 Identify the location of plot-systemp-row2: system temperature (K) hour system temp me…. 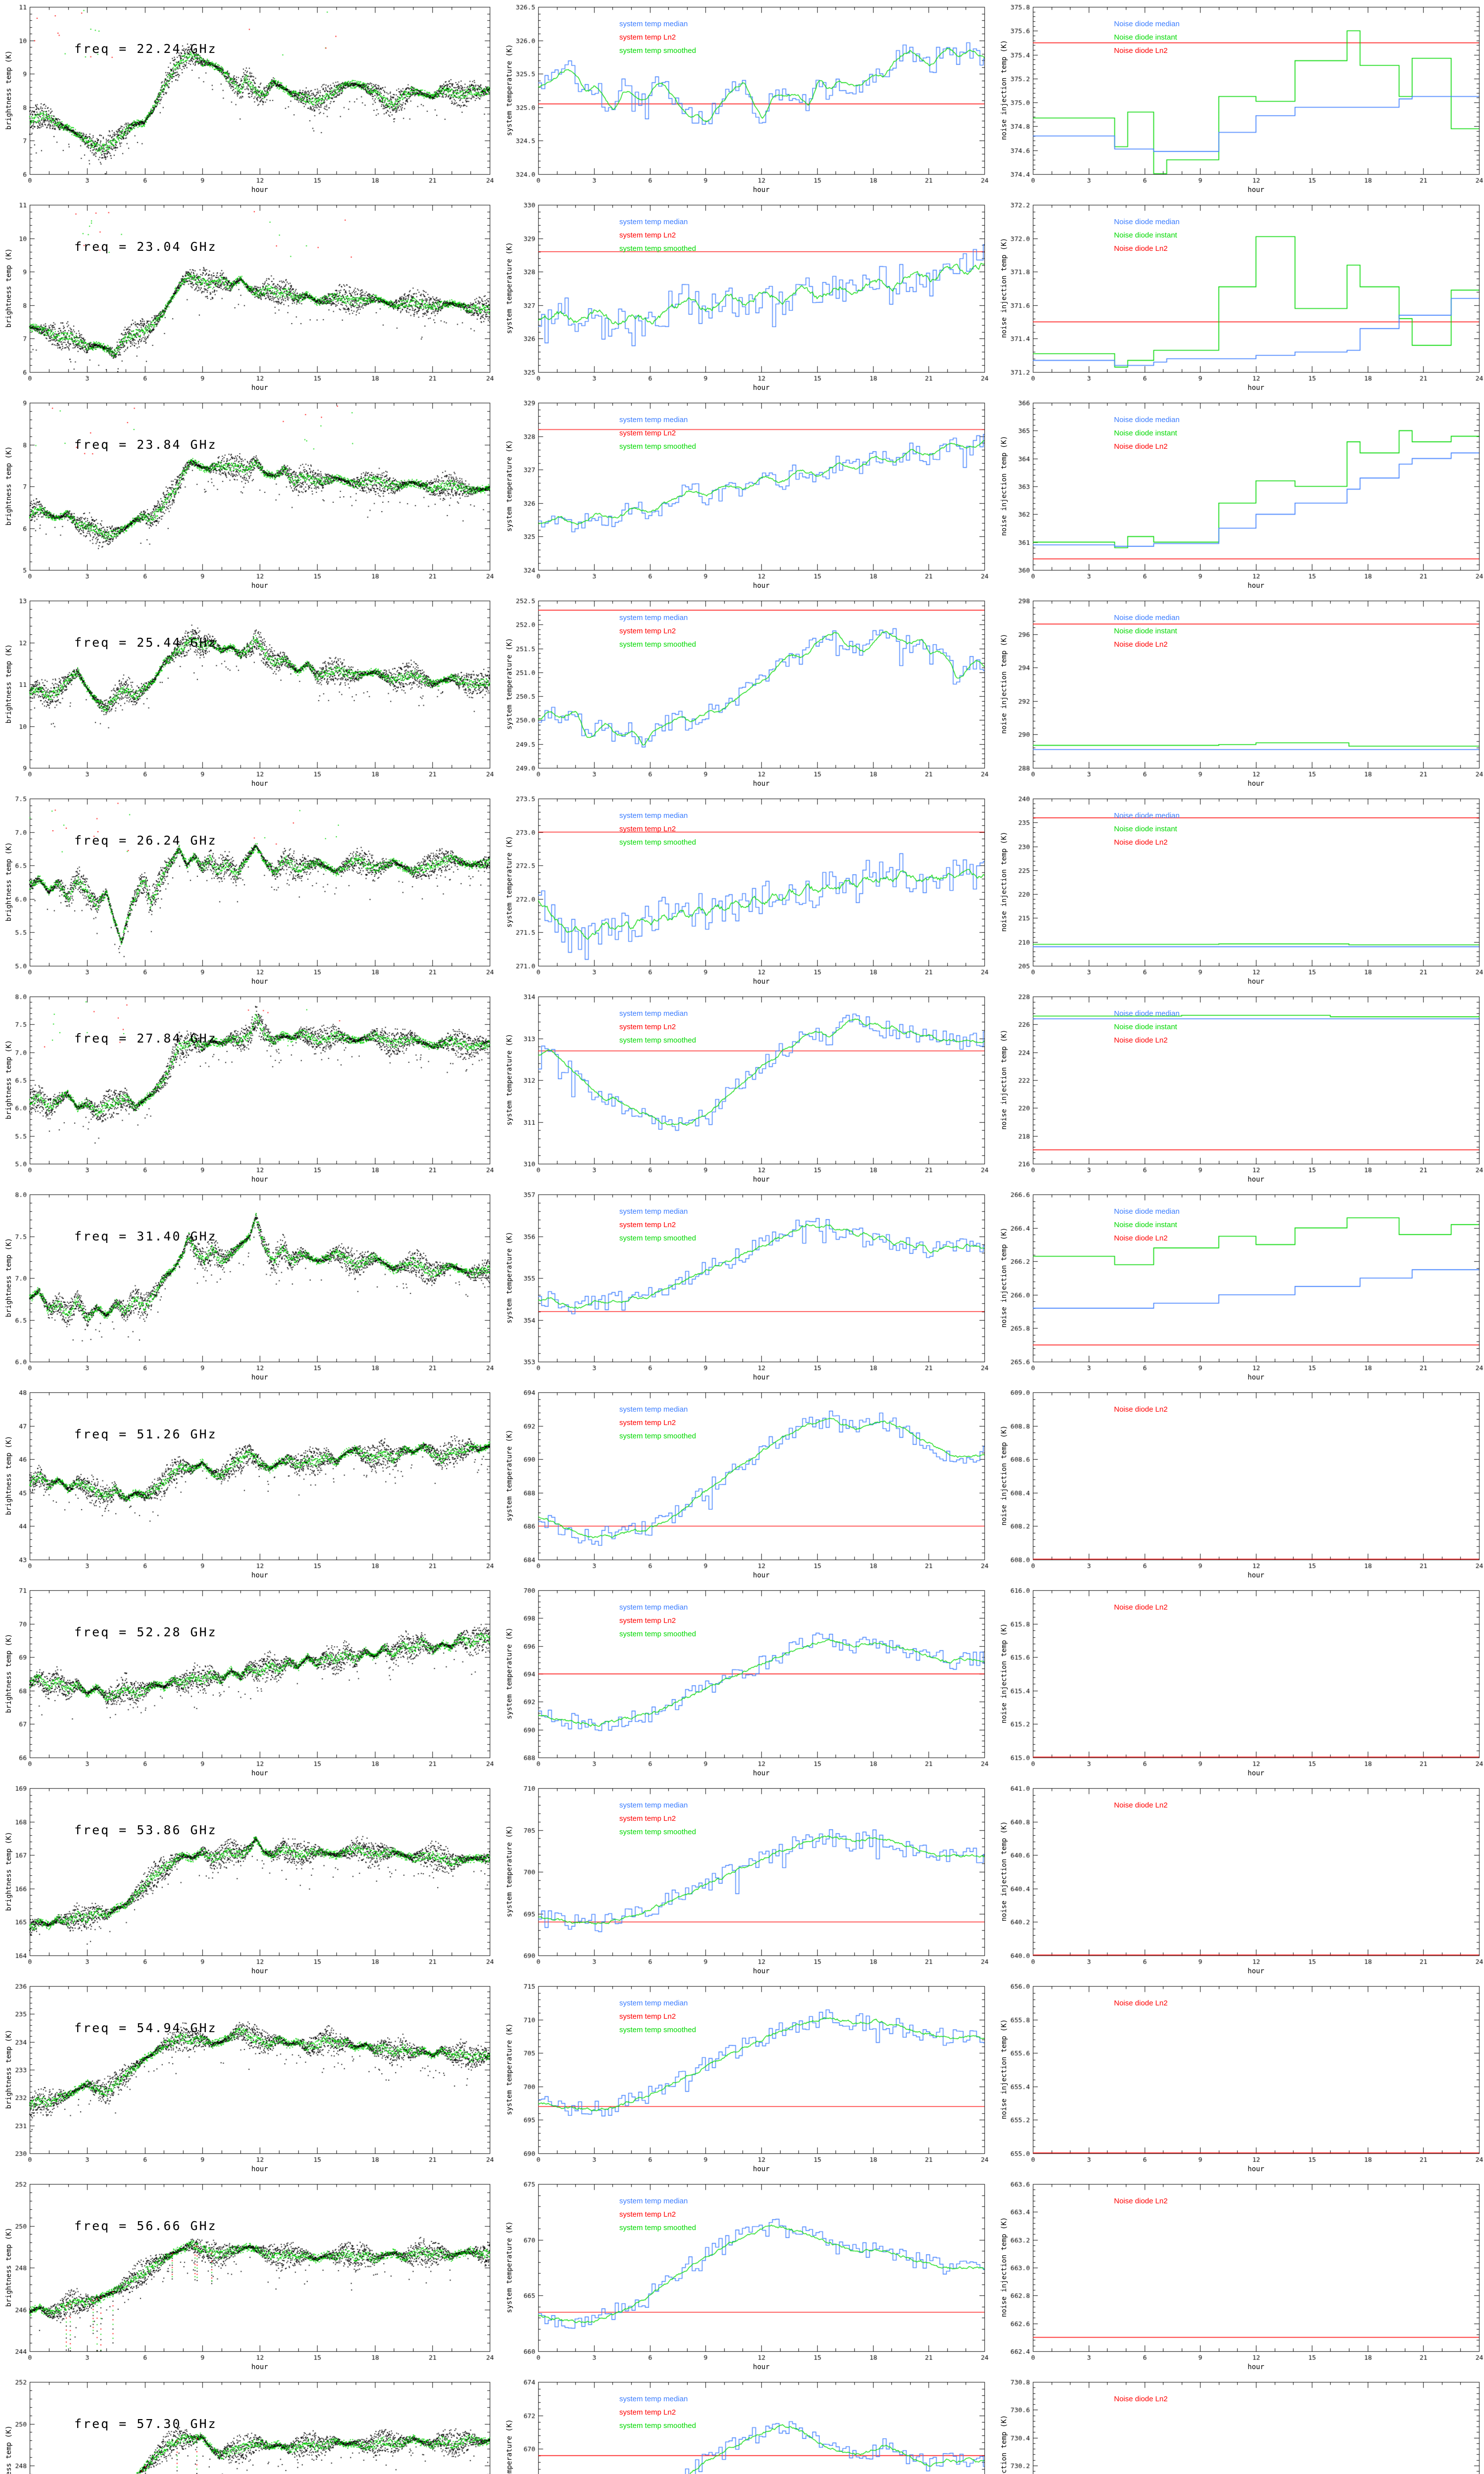
(742, 297).